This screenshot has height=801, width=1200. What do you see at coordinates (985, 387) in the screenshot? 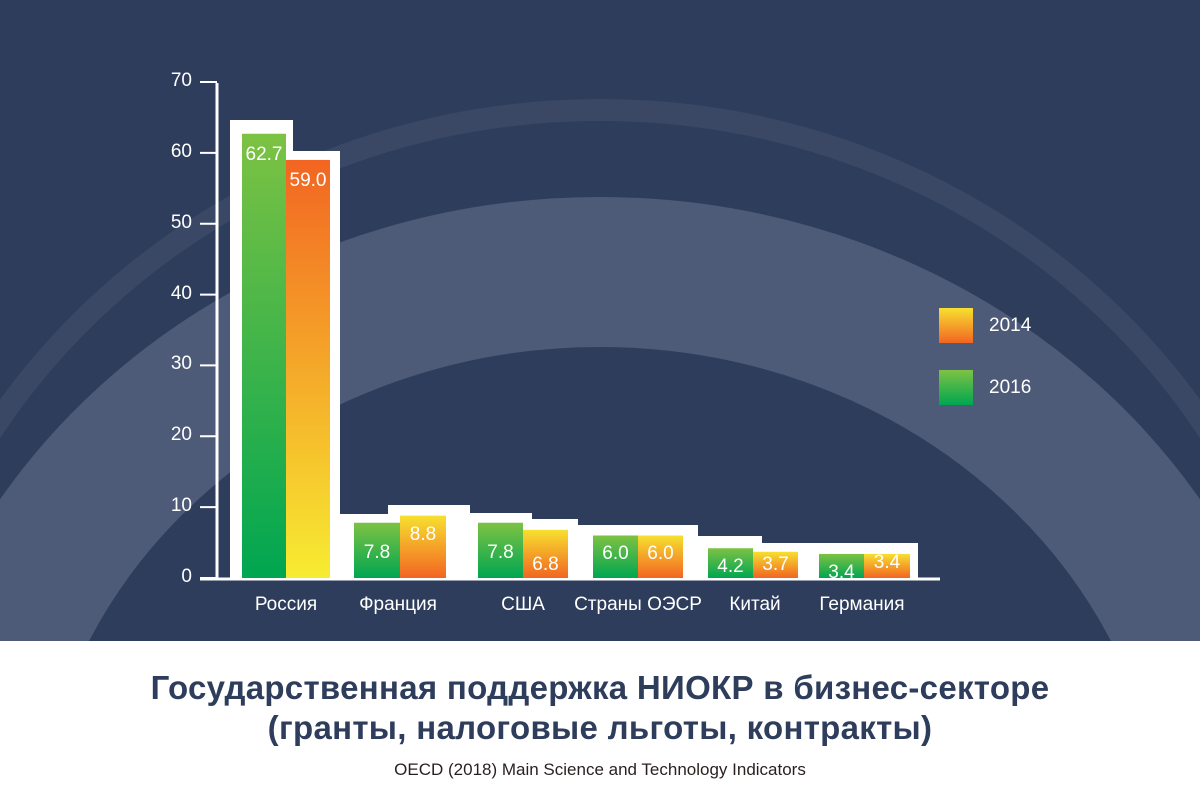
I see `legend-item-2016: 2016` at bounding box center [985, 387].